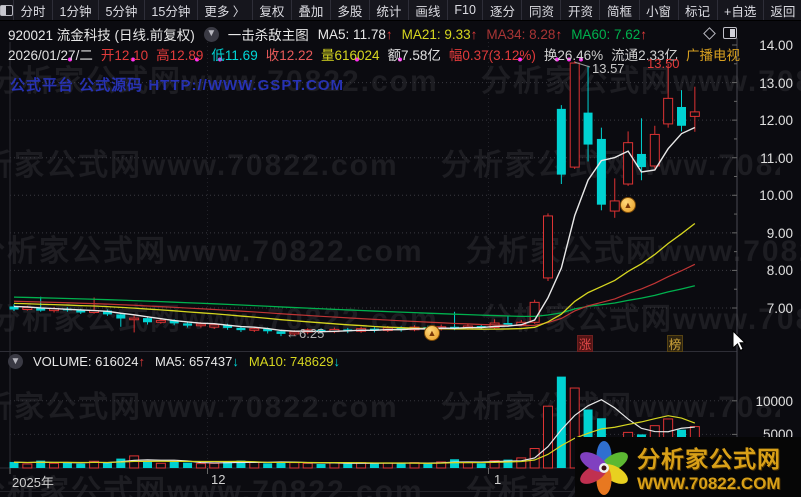 The width and height of the screenshot is (801, 497). Describe the element at coordinates (659, 10) in the screenshot. I see `btn-small-window: 小窗` at that location.